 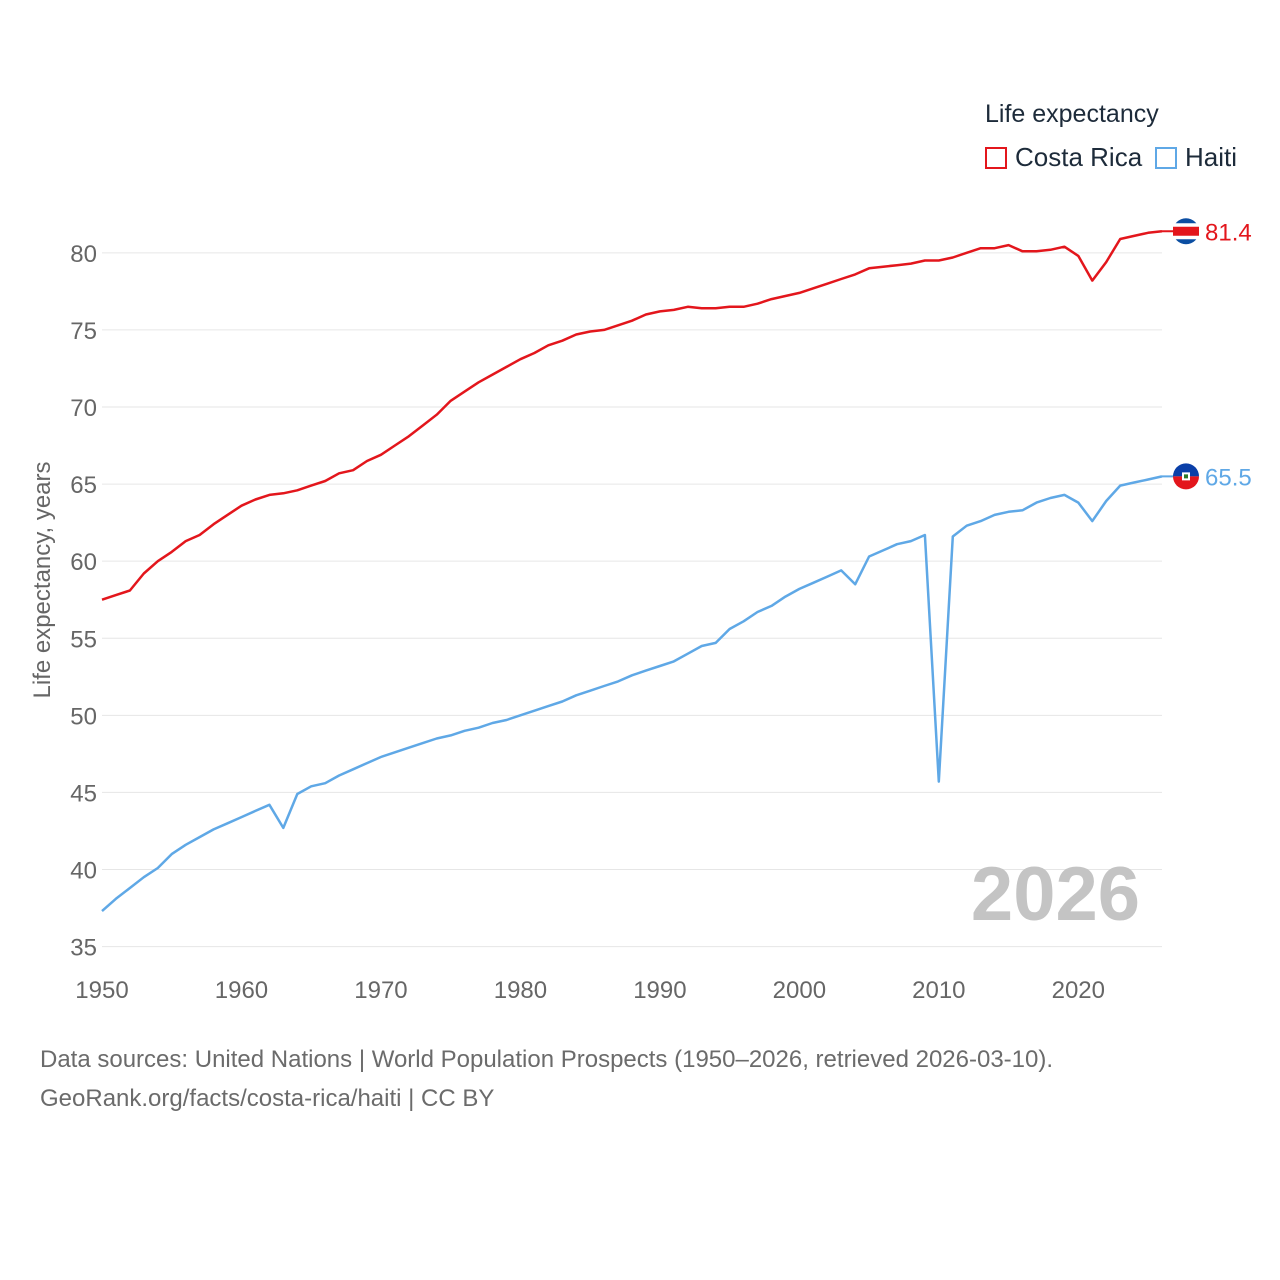 What do you see at coordinates (83, 331) in the screenshot?
I see `y-tick-label: 75` at bounding box center [83, 331].